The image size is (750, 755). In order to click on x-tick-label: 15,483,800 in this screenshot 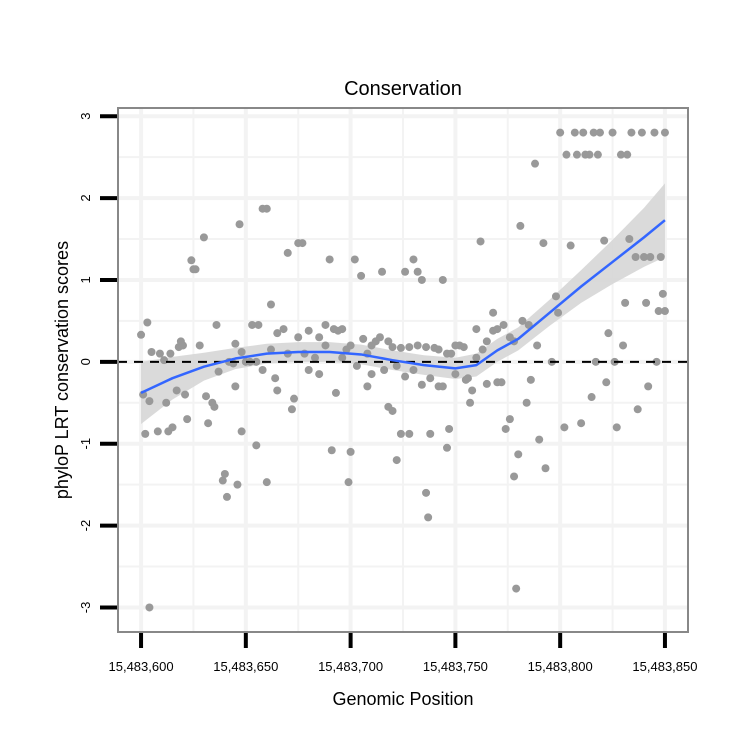, I will do `click(560, 666)`.